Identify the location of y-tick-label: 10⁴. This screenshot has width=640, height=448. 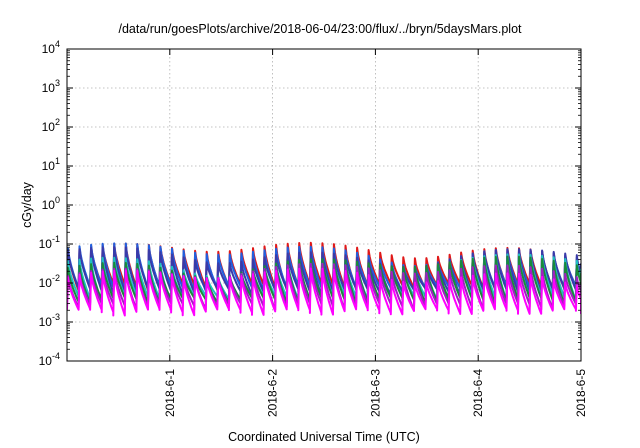
(51, 47).